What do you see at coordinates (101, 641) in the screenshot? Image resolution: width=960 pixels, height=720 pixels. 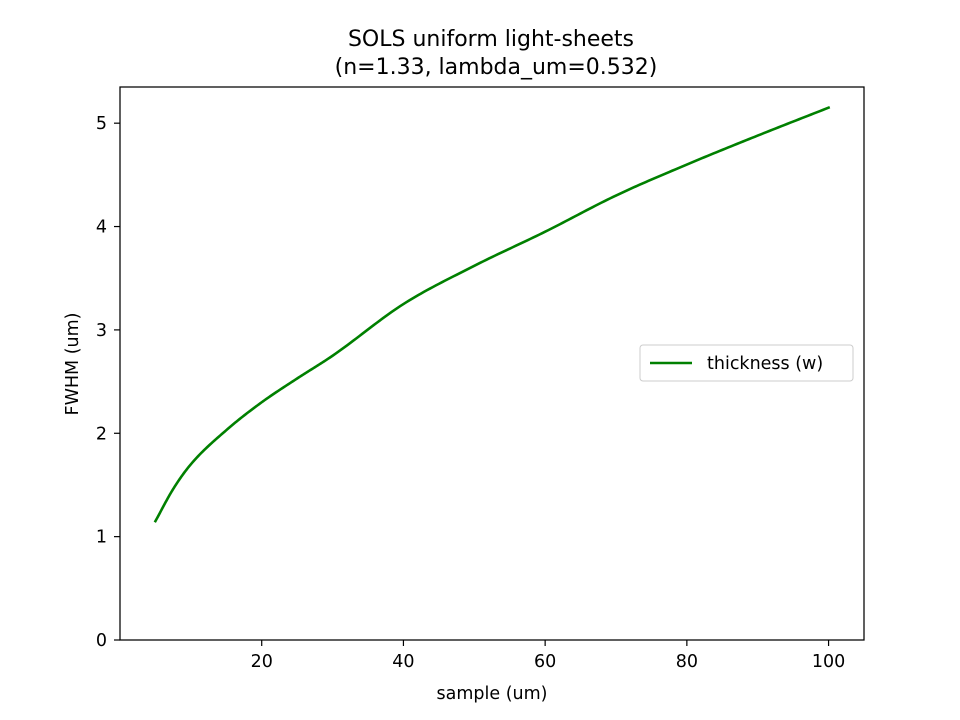 I see `y-tick-label: 0` at bounding box center [101, 641].